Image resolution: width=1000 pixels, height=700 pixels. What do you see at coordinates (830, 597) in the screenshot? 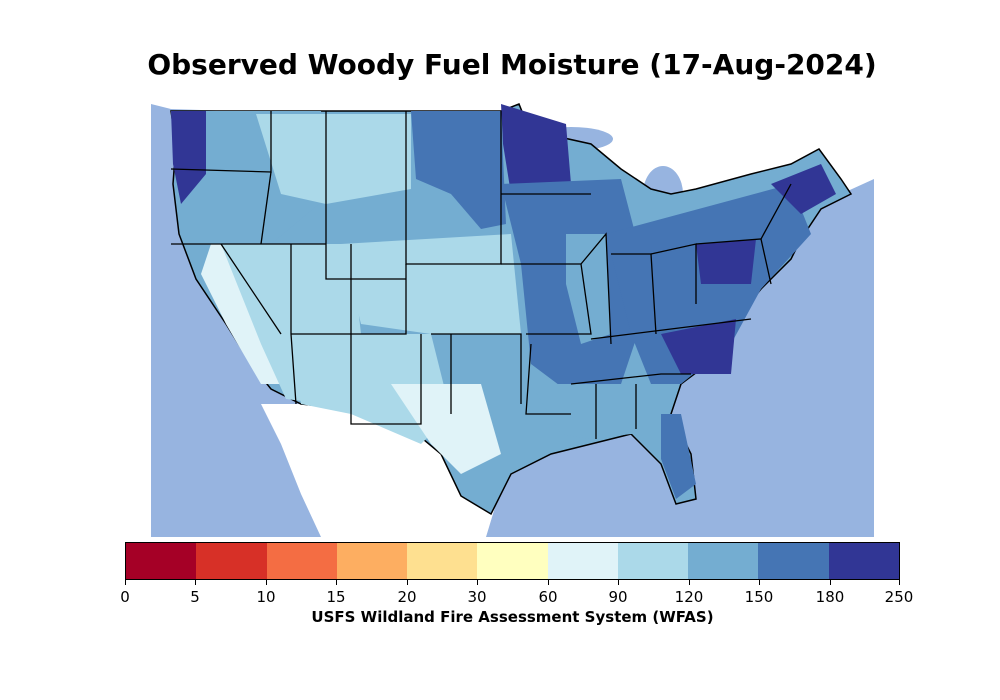
I see `tick-label: 180` at bounding box center [830, 597].